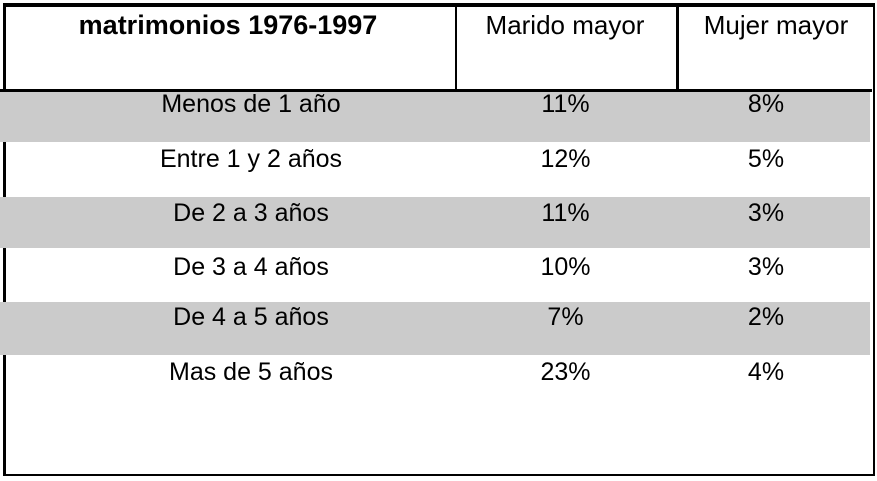 This screenshot has width=877, height=481. I want to click on table-row: De 2 a 3 años 11% 3%, so click(438, 226).